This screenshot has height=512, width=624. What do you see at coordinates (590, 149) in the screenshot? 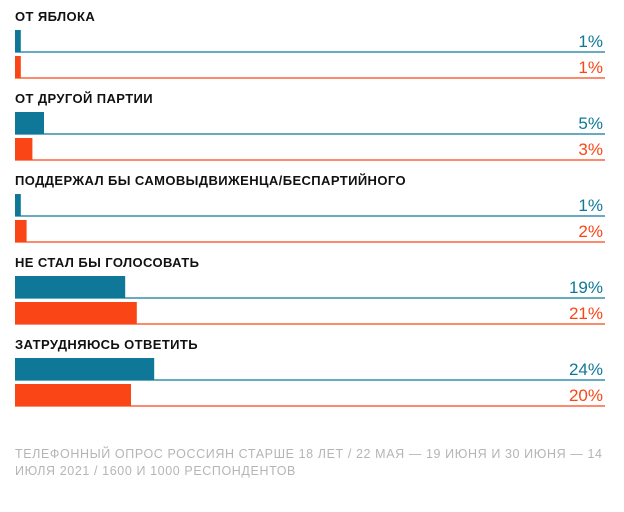
I see `value-label: 3%` at bounding box center [590, 149].